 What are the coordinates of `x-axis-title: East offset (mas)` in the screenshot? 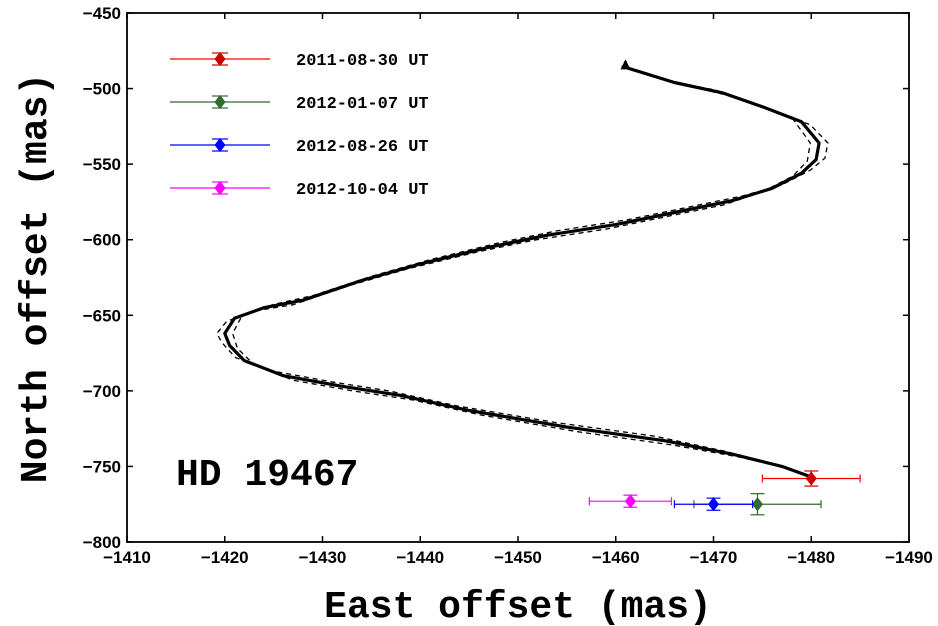 It's located at (518, 606).